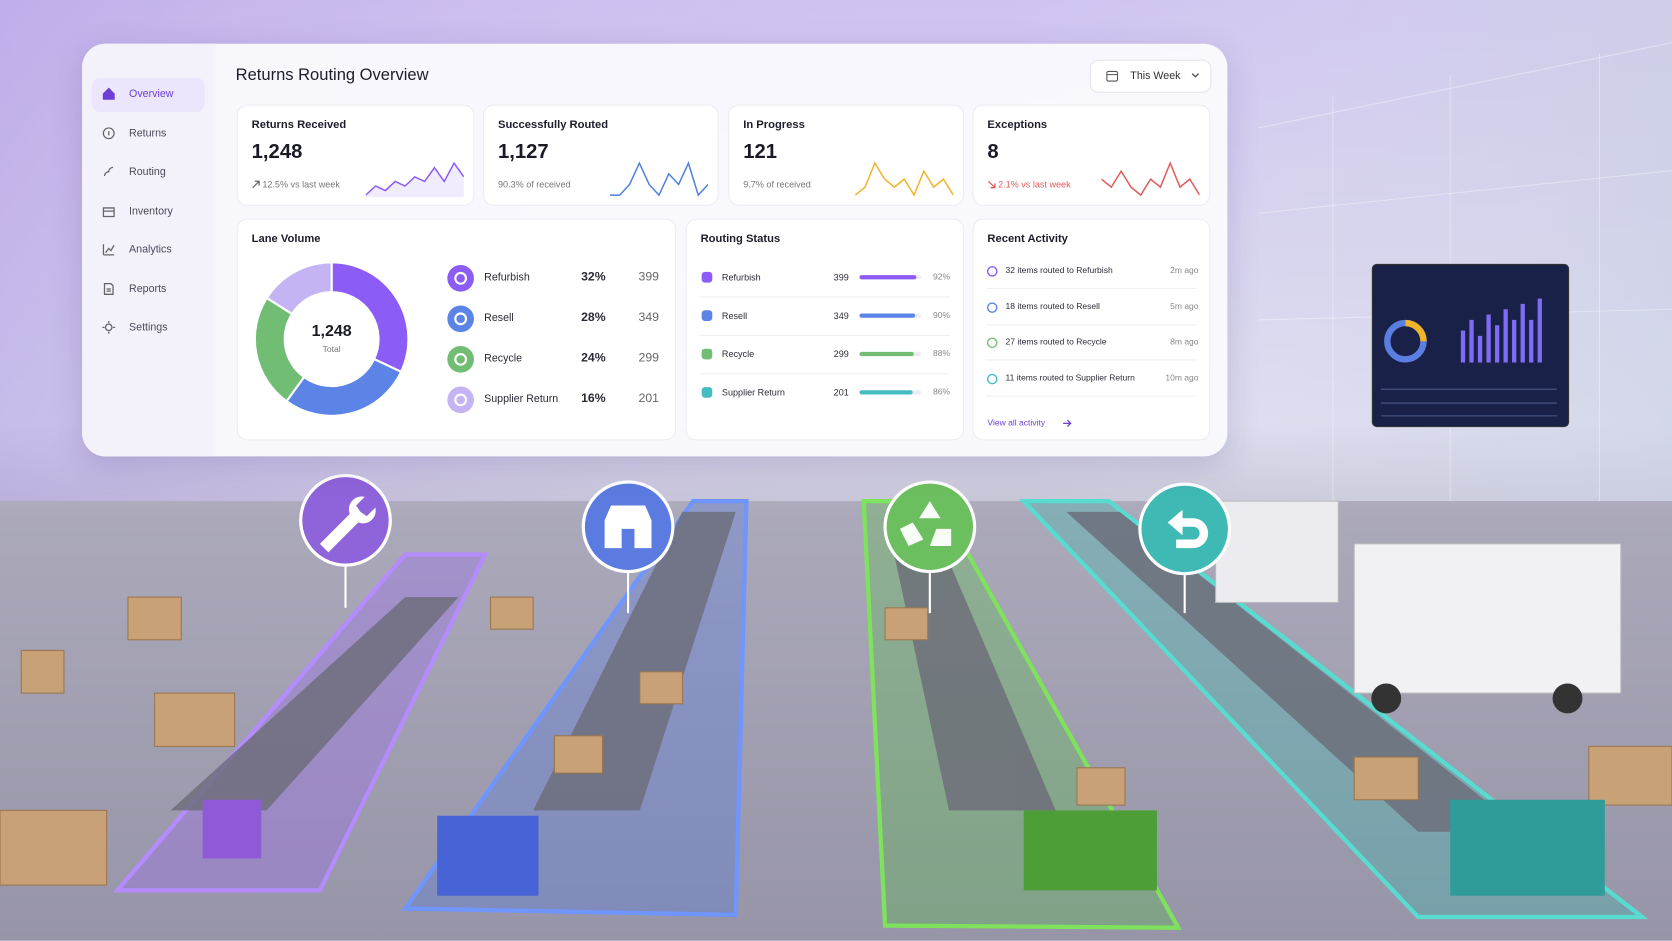 The height and width of the screenshot is (941, 1672). I want to click on kpi-label: In Progress, so click(774, 125).